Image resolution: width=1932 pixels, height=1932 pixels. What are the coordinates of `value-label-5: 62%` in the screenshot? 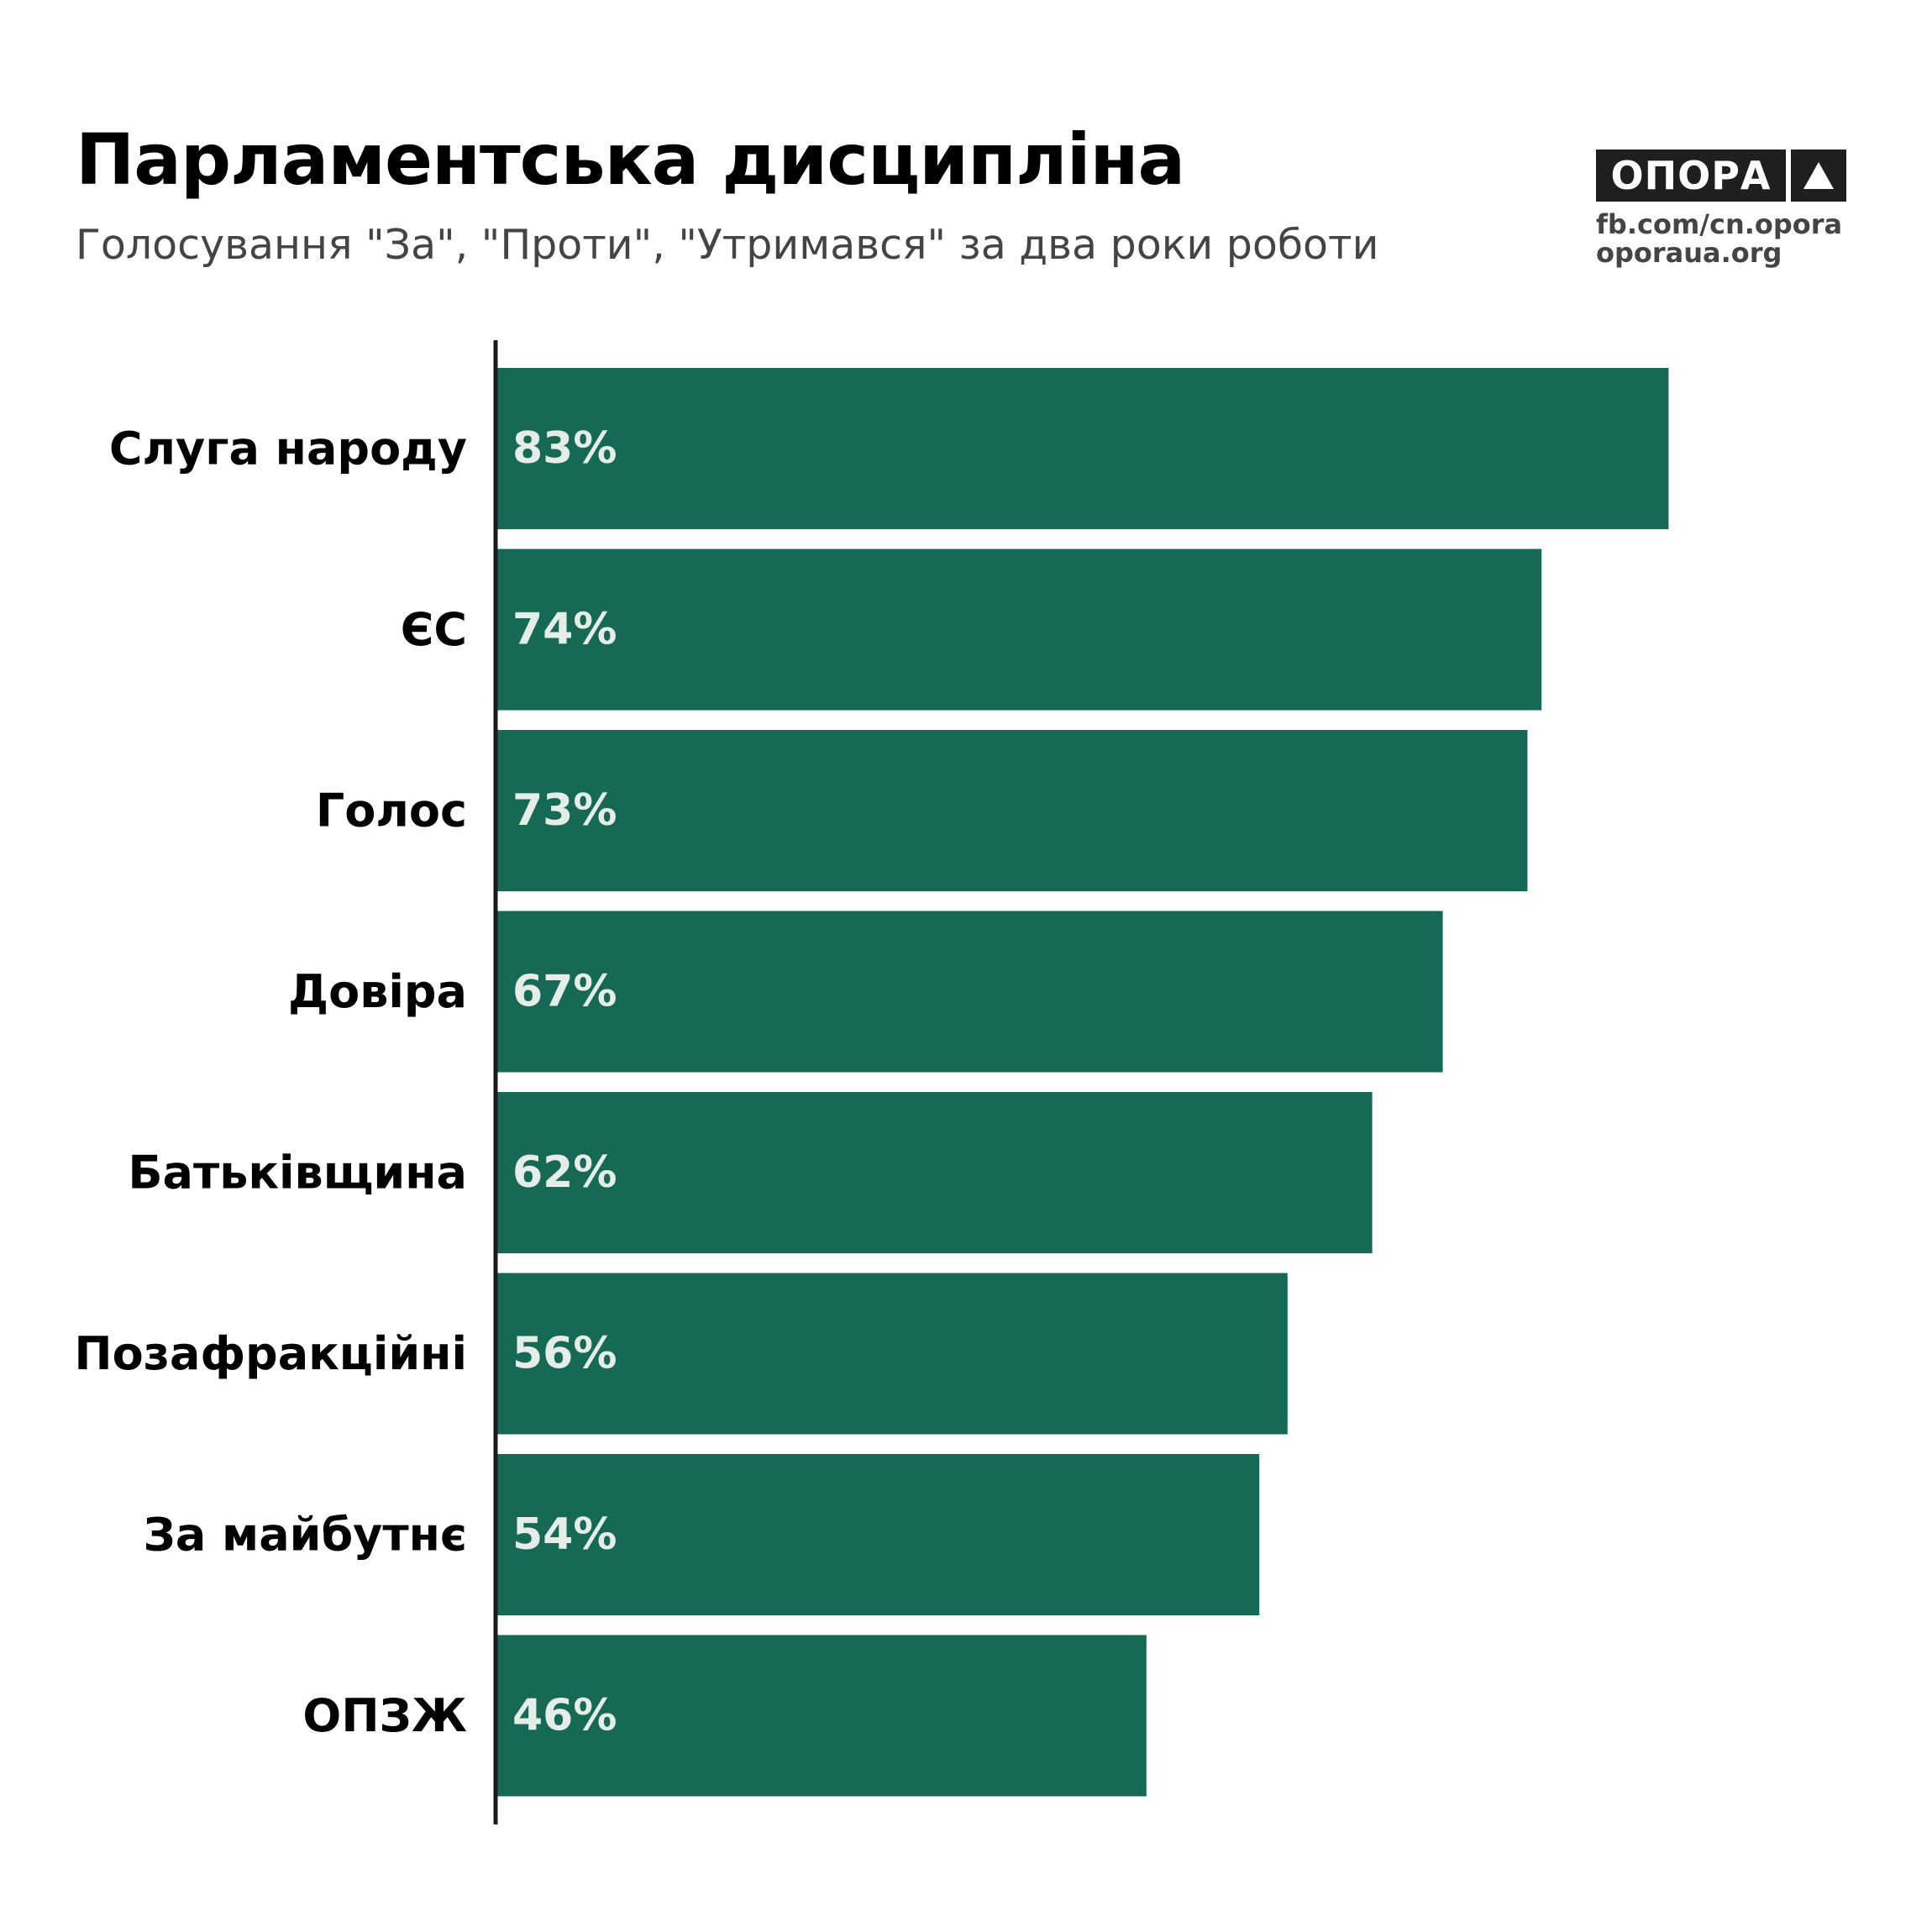 It's located at (564, 1172).